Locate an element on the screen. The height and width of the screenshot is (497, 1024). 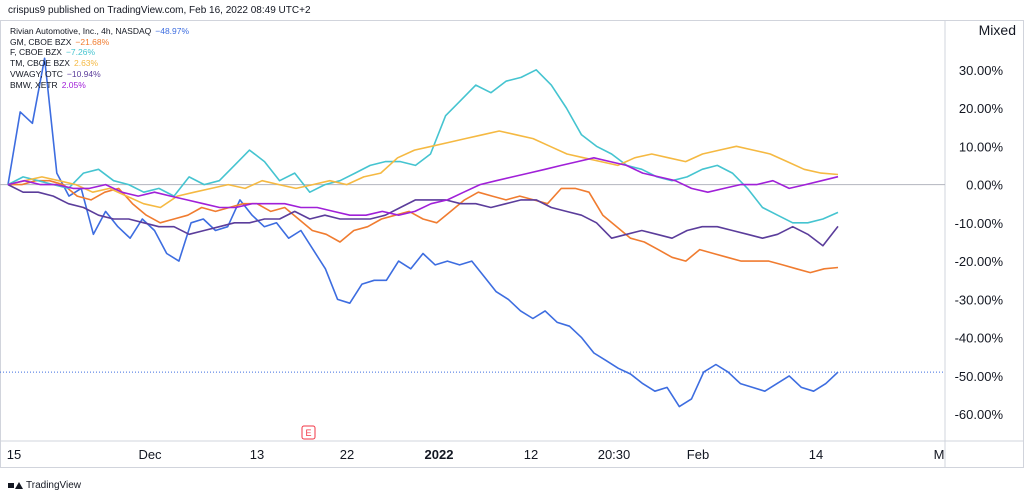
legend-item-name: Rivian Automotive, Inc., 4h, NASDAQ is located at coordinates (81, 31).